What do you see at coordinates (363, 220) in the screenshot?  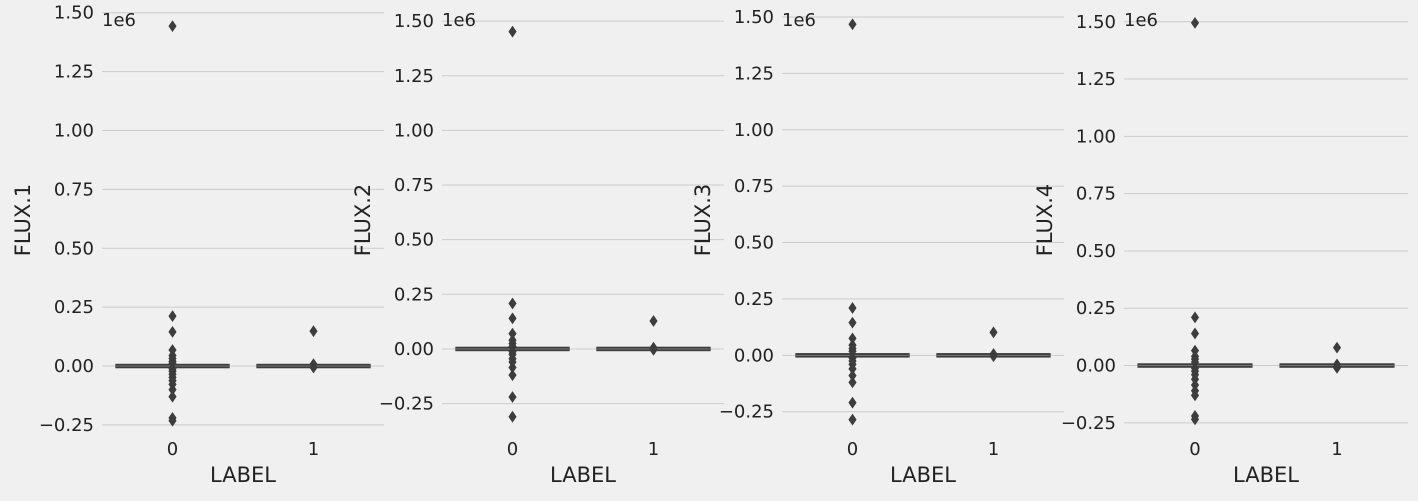 I see `y-axis-label: FLUX.2` at bounding box center [363, 220].